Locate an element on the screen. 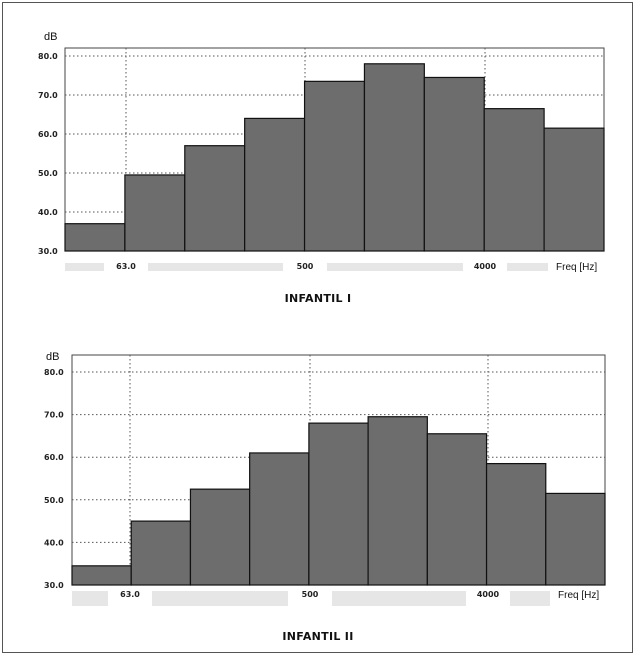 The image size is (637, 657). chart-caption-infantil-1: INFANTIL I is located at coordinates (318, 298).